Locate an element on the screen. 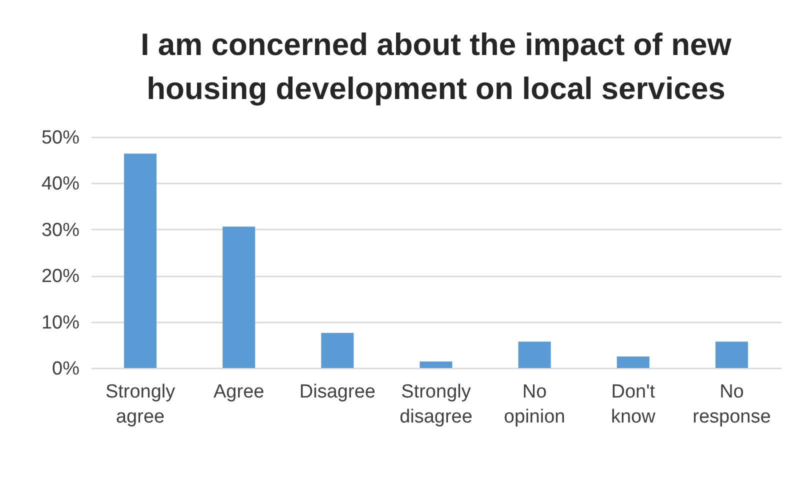  y-tick-label: 50% is located at coordinates (60, 138).